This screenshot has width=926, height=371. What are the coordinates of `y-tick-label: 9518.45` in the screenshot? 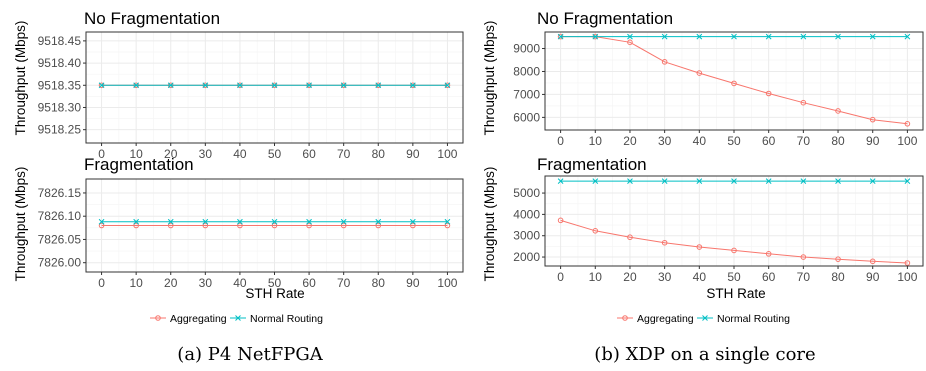 It's located at (60, 41).